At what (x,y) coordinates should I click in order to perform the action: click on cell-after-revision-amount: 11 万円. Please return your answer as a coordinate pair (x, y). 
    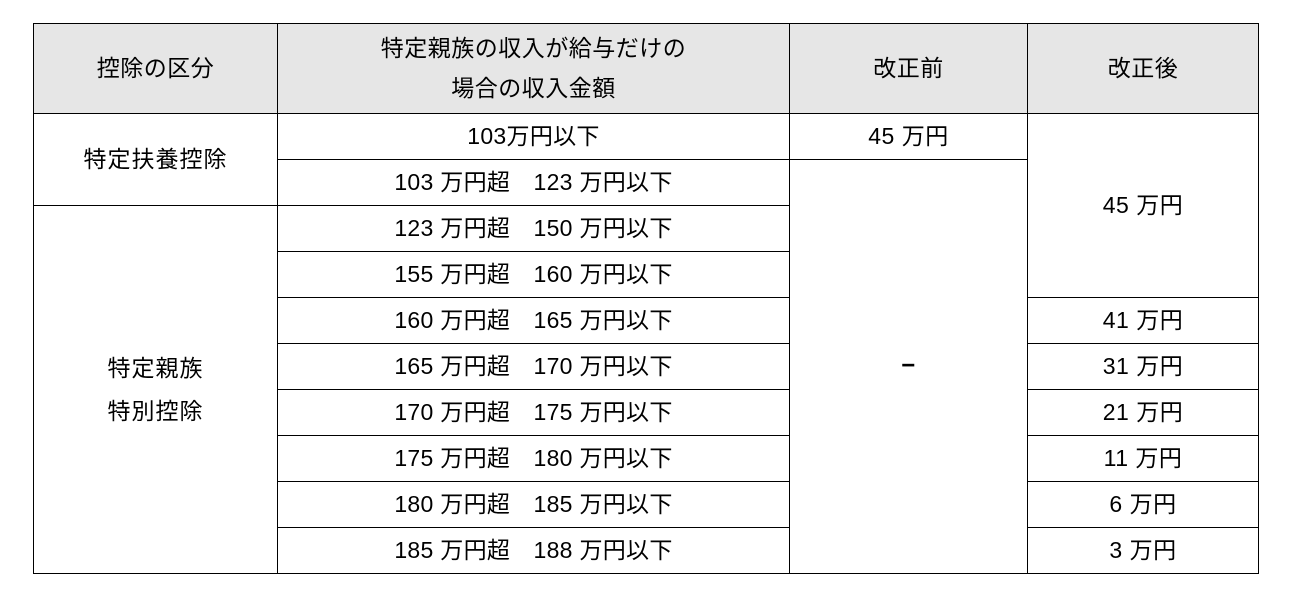
    Looking at the image, I should click on (1143, 458).